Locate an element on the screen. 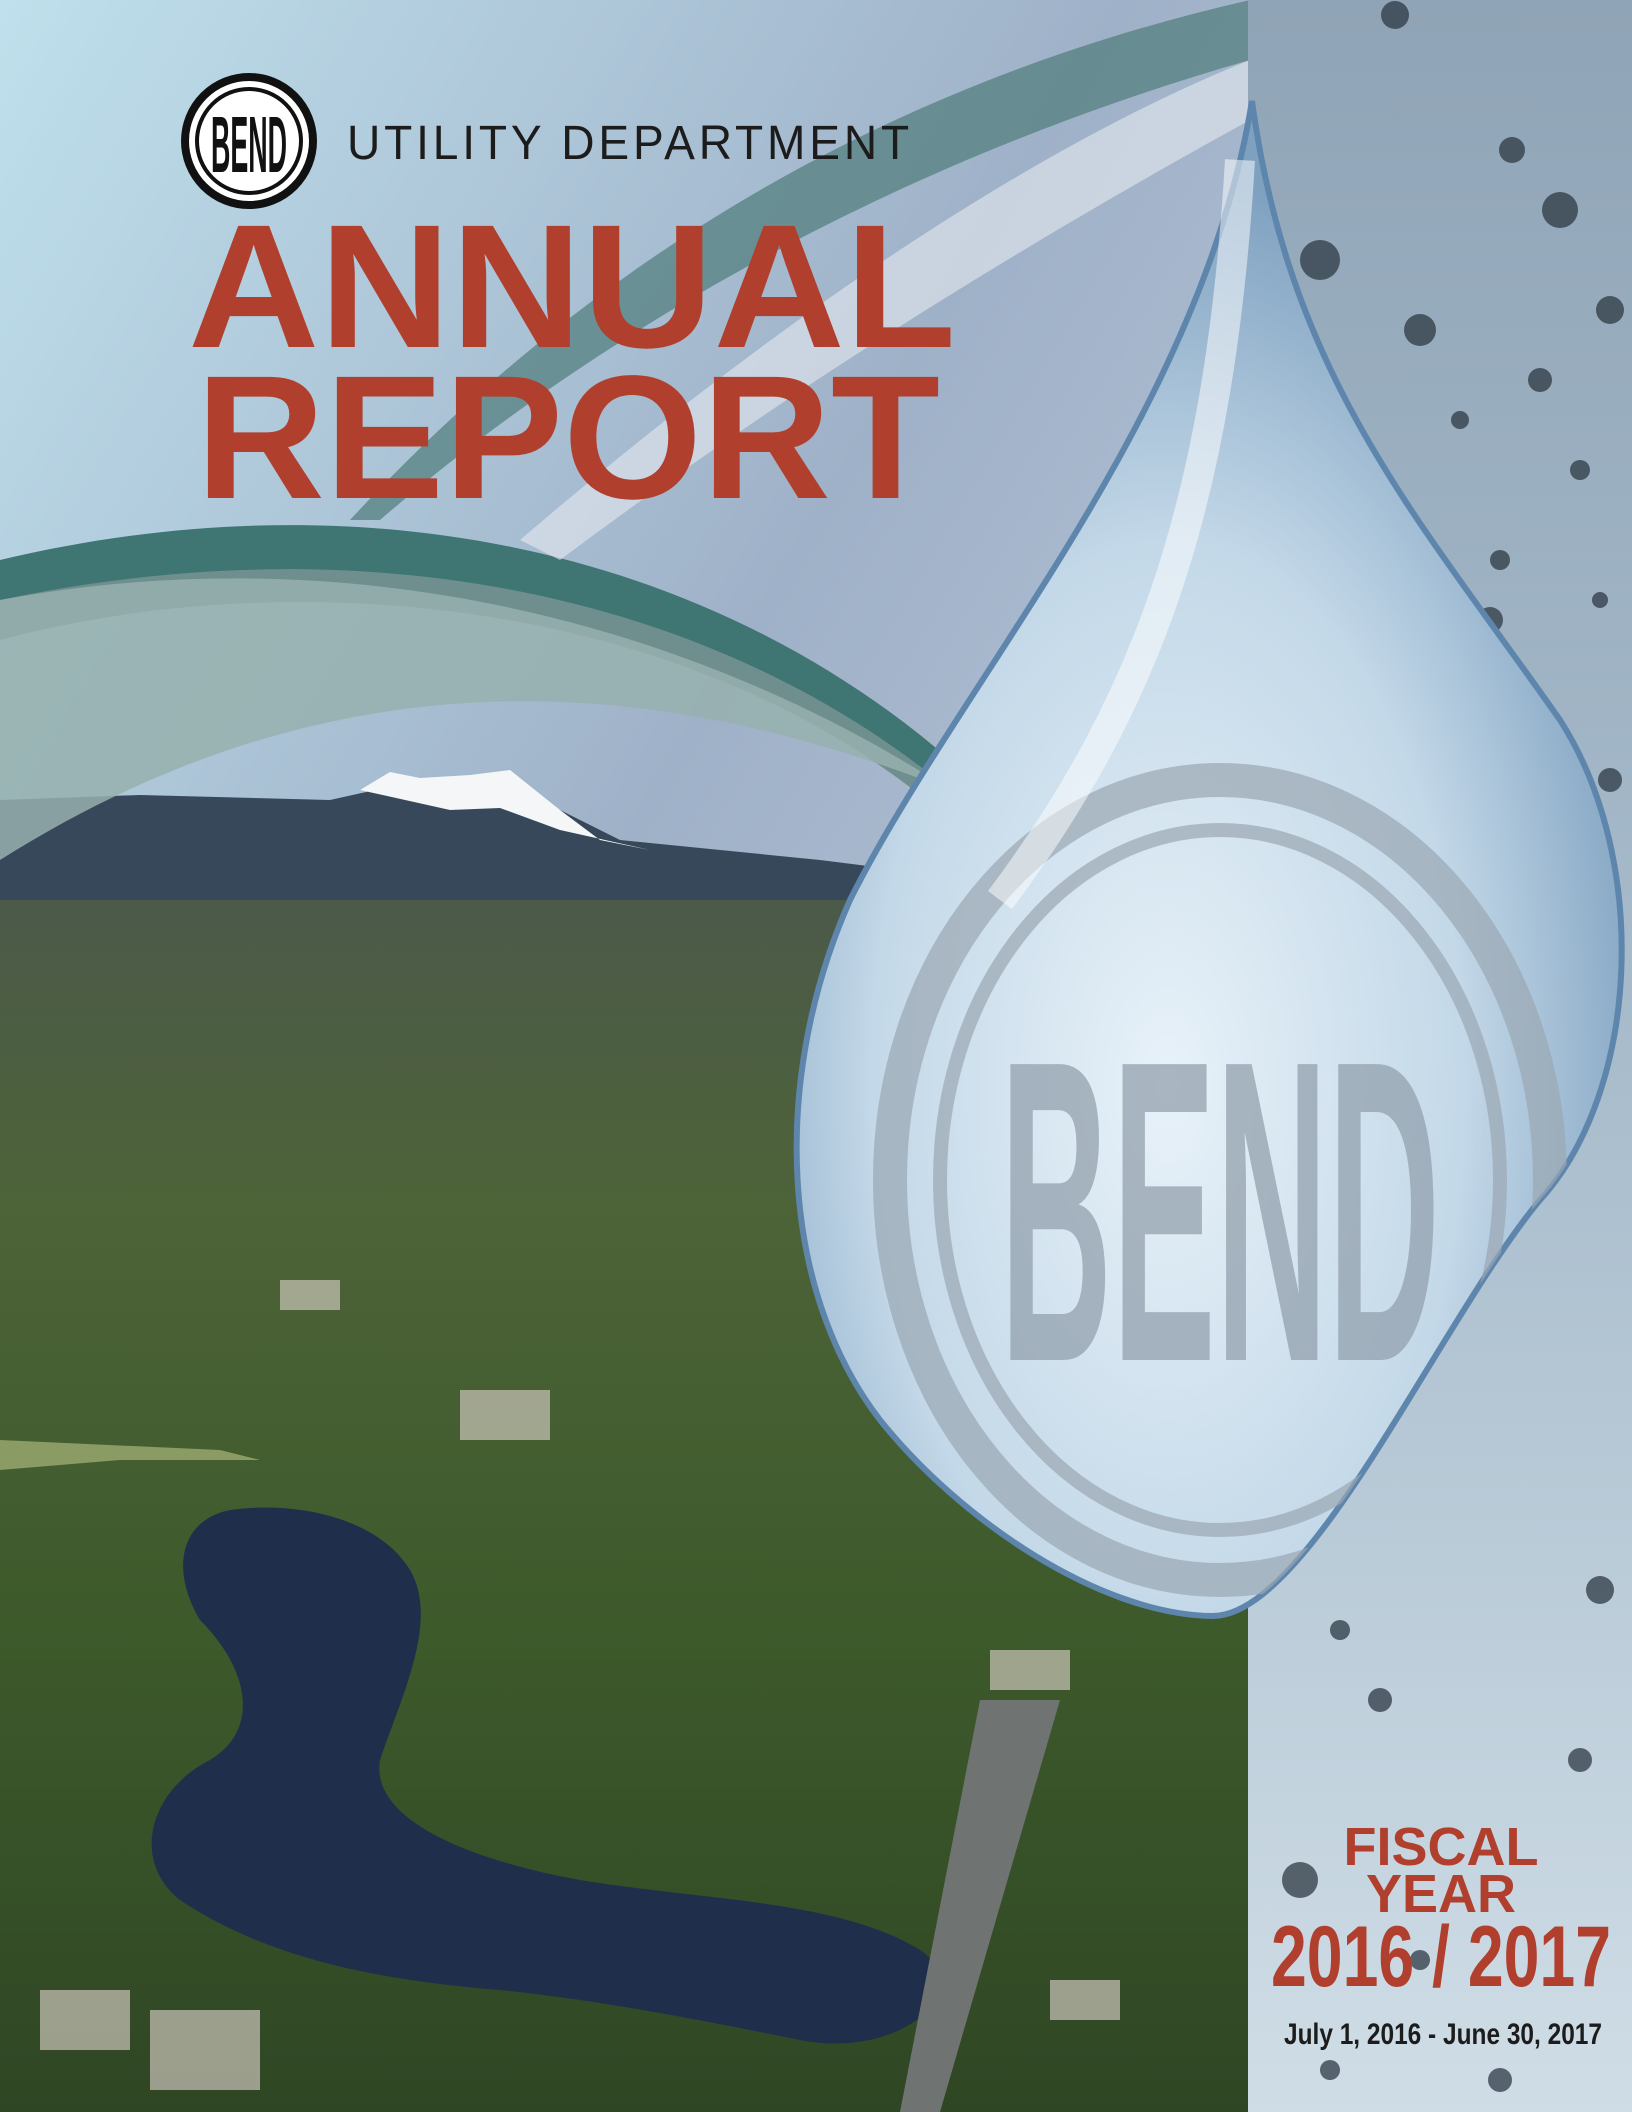  arc-top-light is located at coordinates (885, 310).